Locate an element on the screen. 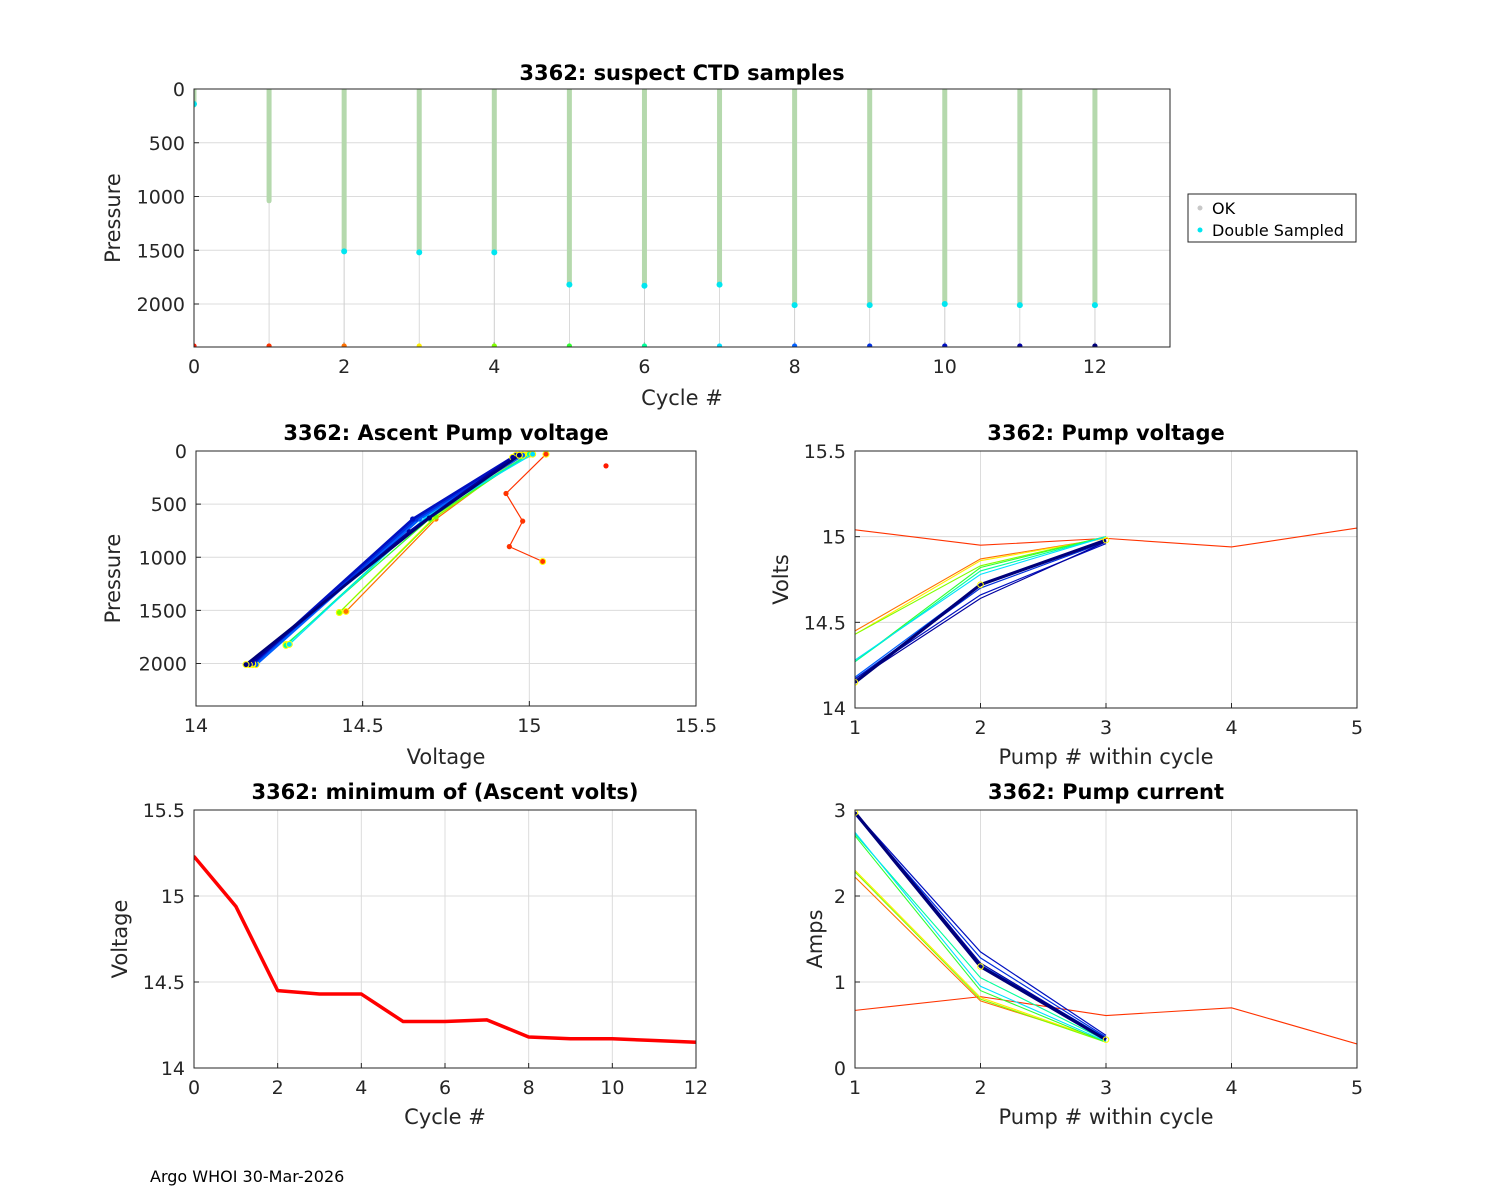 This screenshot has width=1500, height=1200. minv-marks is located at coordinates (445, 949).